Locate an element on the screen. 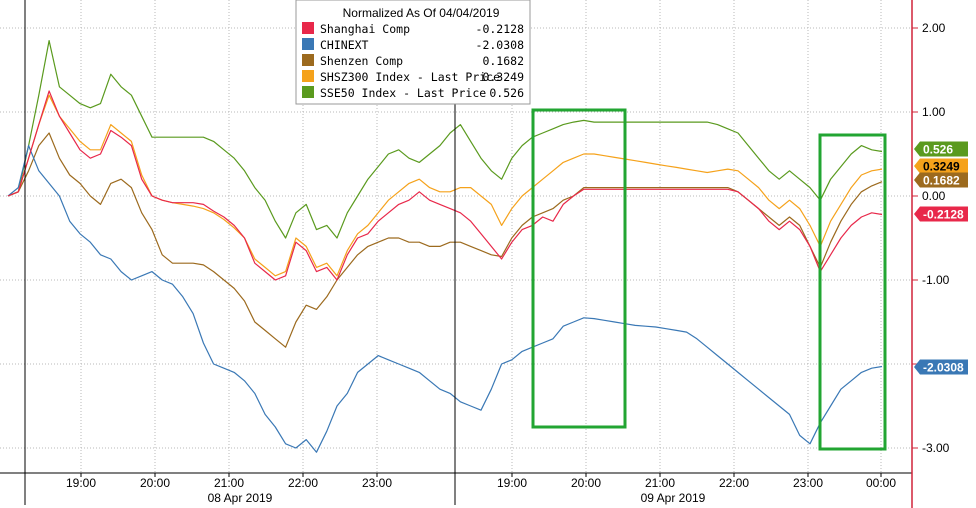 The width and height of the screenshot is (976, 508). legend-title: Normalized As Of 04/04/2019 is located at coordinates (421, 13).